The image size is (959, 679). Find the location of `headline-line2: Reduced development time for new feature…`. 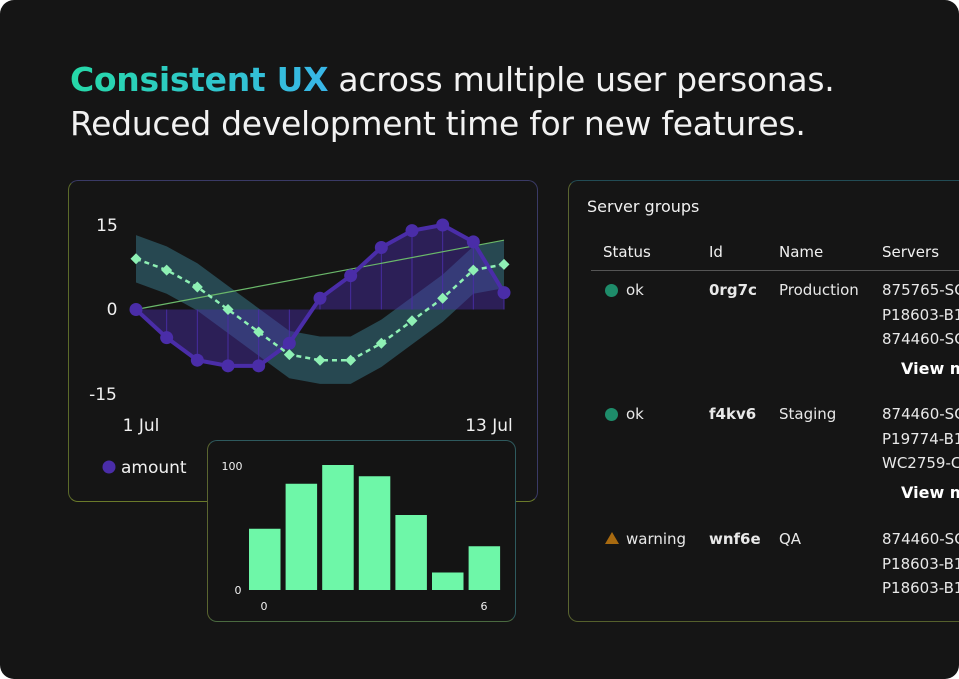

headline-line2: Reduced development time for new feature… is located at coordinates (438, 123).